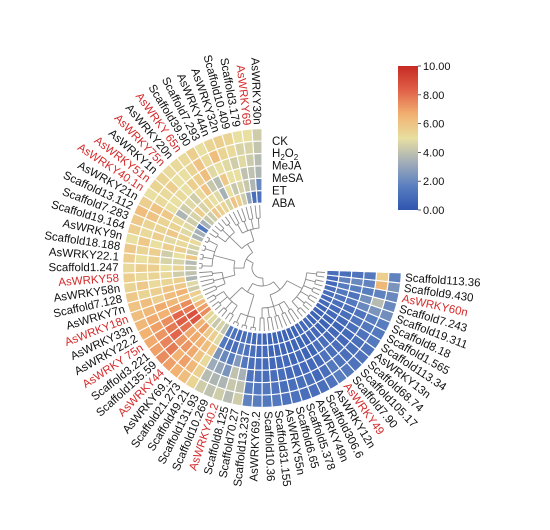  Describe the element at coordinates (255, 446) in the screenshot. I see `gene-label: AsWRKY69.2` at that location.